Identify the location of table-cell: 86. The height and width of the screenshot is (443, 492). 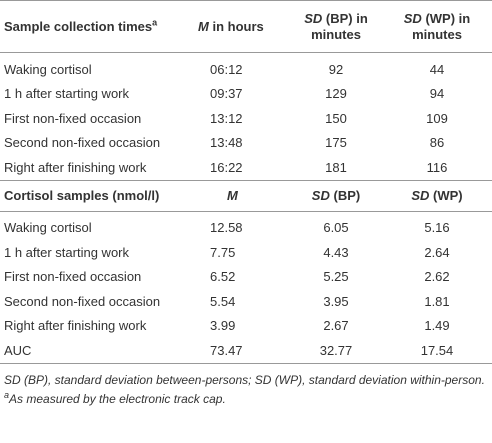
(437, 143).